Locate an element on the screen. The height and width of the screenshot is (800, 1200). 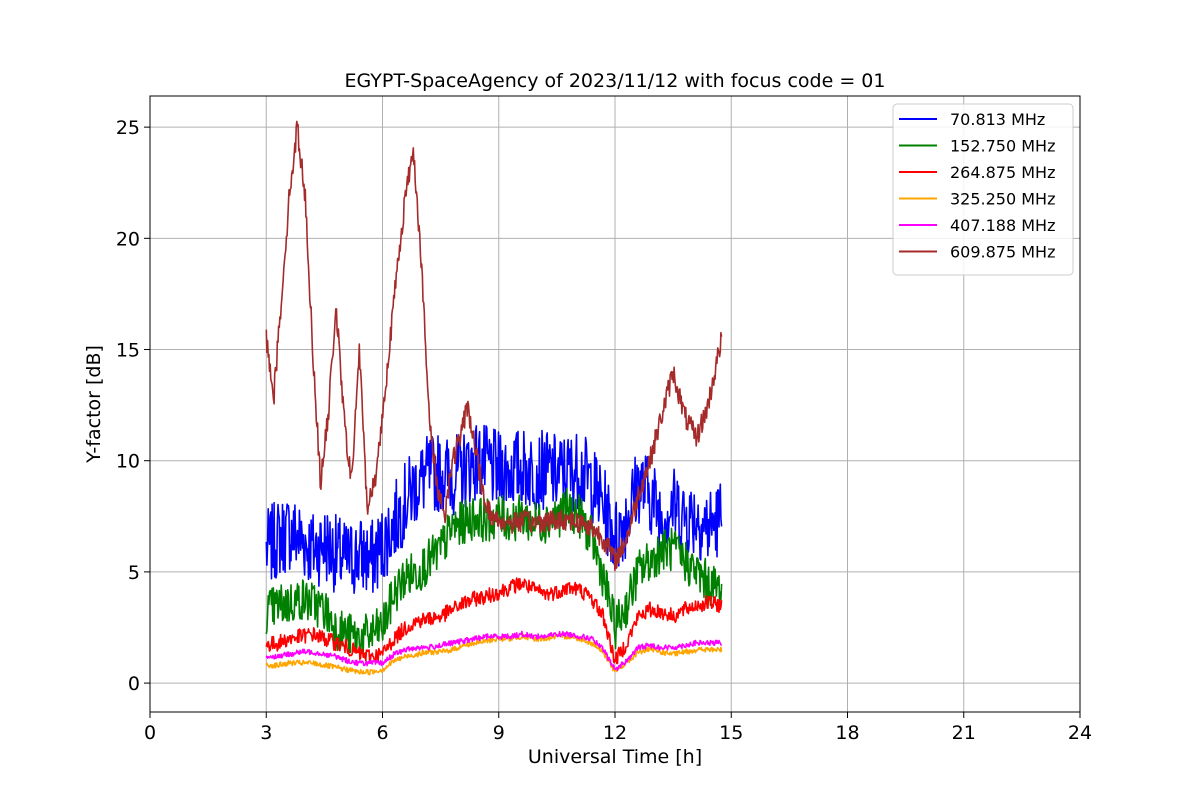
x-tick-label: 3 is located at coordinates (266, 733).